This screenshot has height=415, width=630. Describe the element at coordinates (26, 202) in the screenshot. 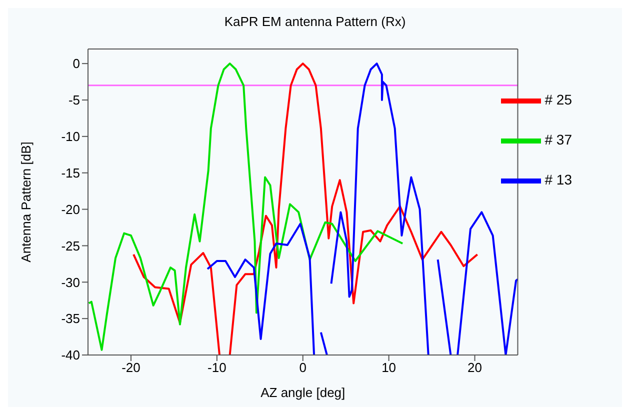

I see `y-axis-title: Antenna Pattern [dB]` at that location.